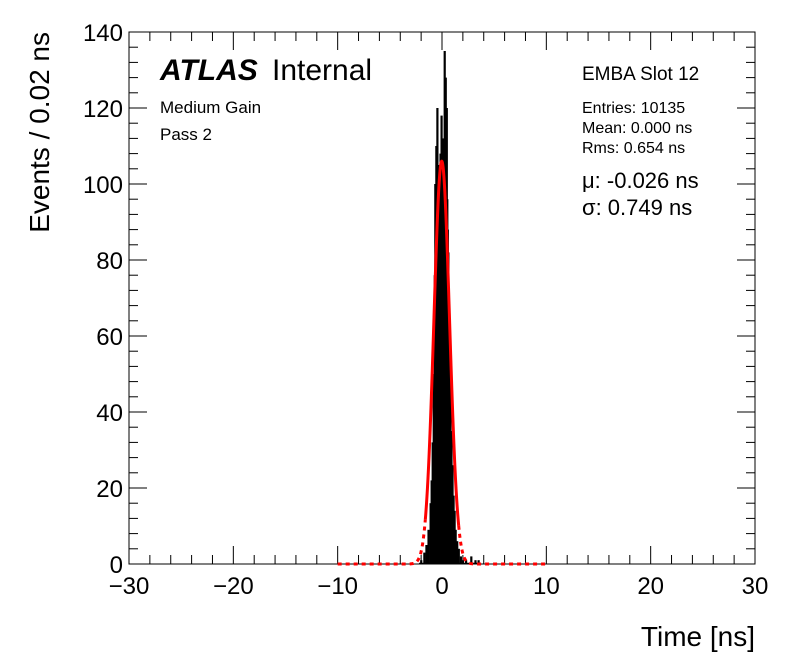 This screenshot has height=672, width=796. What do you see at coordinates (208, 70) in the screenshot?
I see `atlas-label: ATLAS` at bounding box center [208, 70].